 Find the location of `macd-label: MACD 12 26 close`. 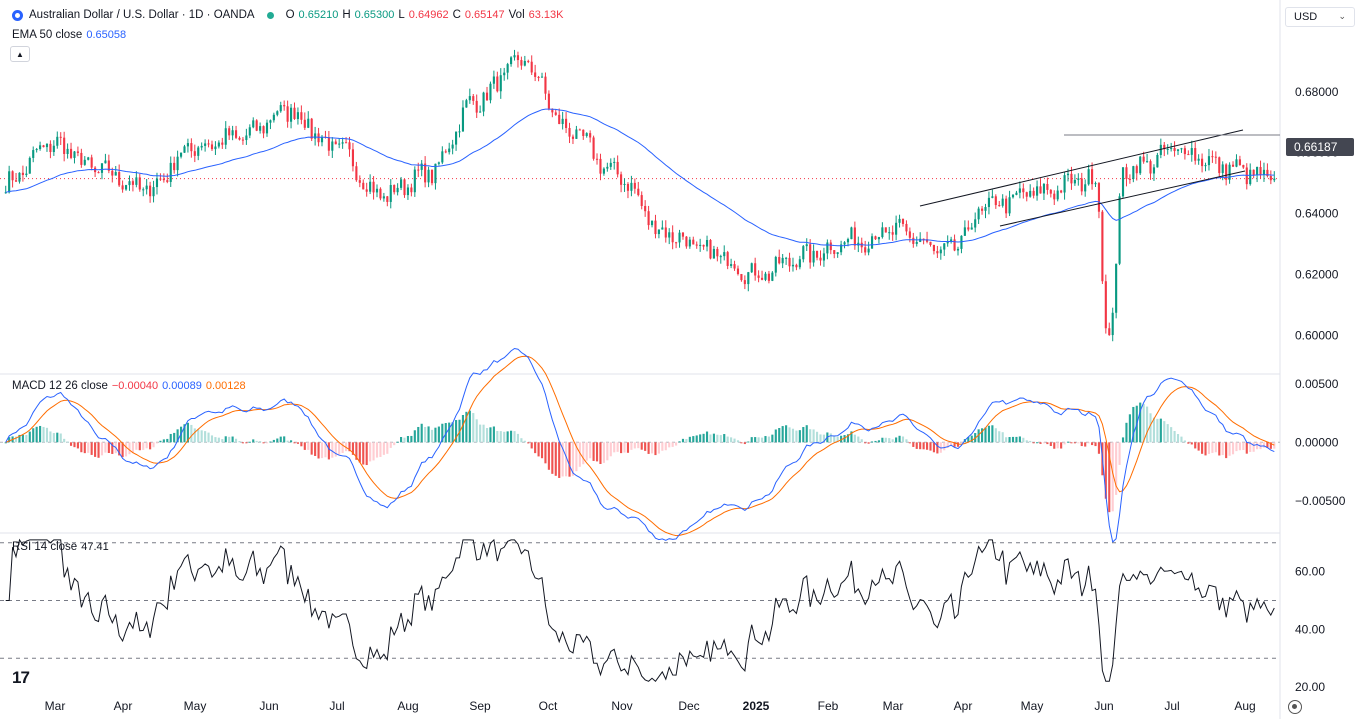

macd-label: MACD 12 26 close is located at coordinates (60, 386).